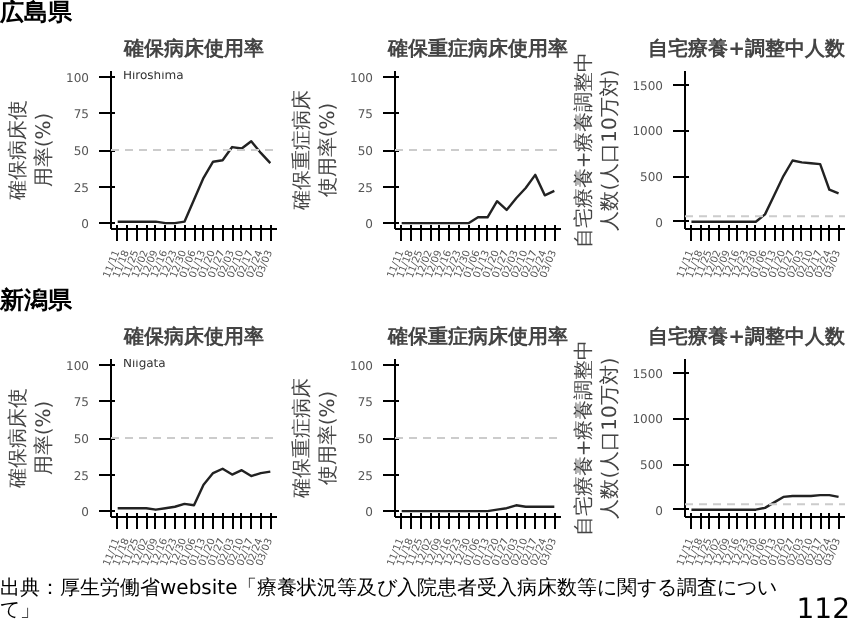  I want to click on text: 新潟県, so click(36, 300).